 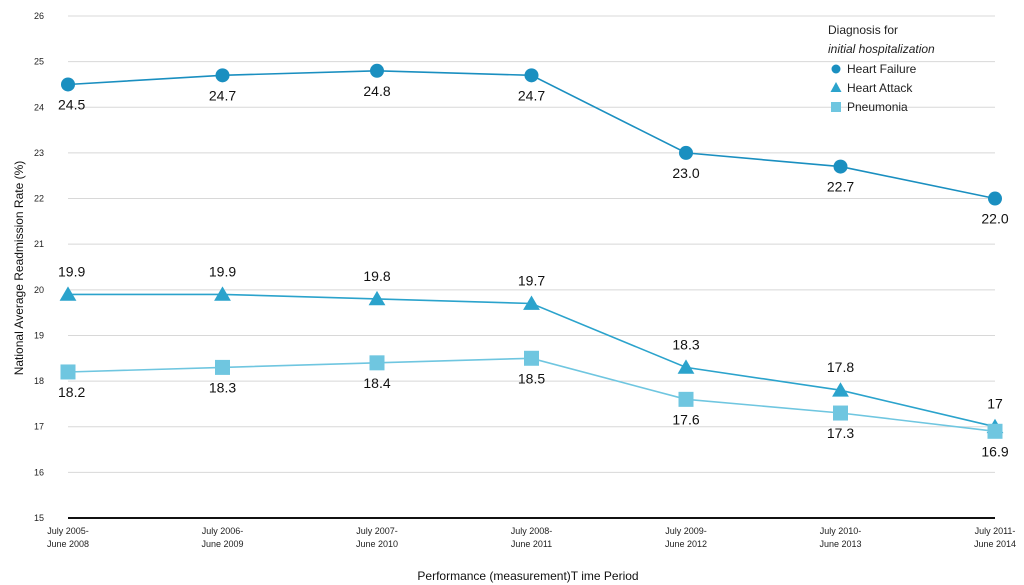 I want to click on x-tick-label: July 2008- June 2011, so click(x=532, y=537).